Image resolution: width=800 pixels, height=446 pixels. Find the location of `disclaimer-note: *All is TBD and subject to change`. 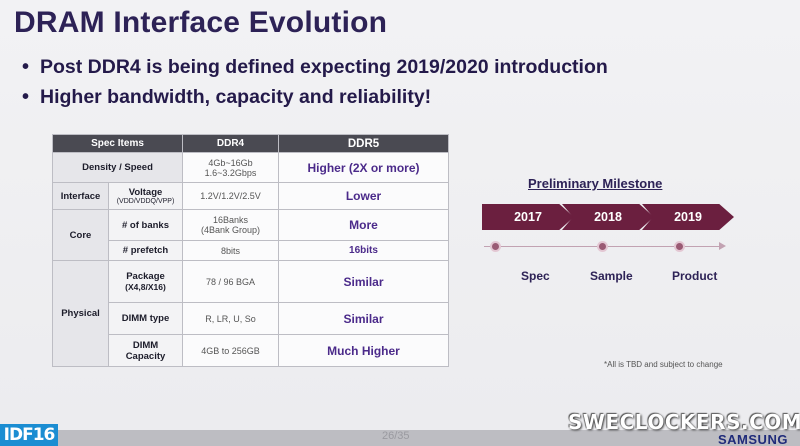

disclaimer-note: *All is TBD and subject to change is located at coordinates (663, 364).